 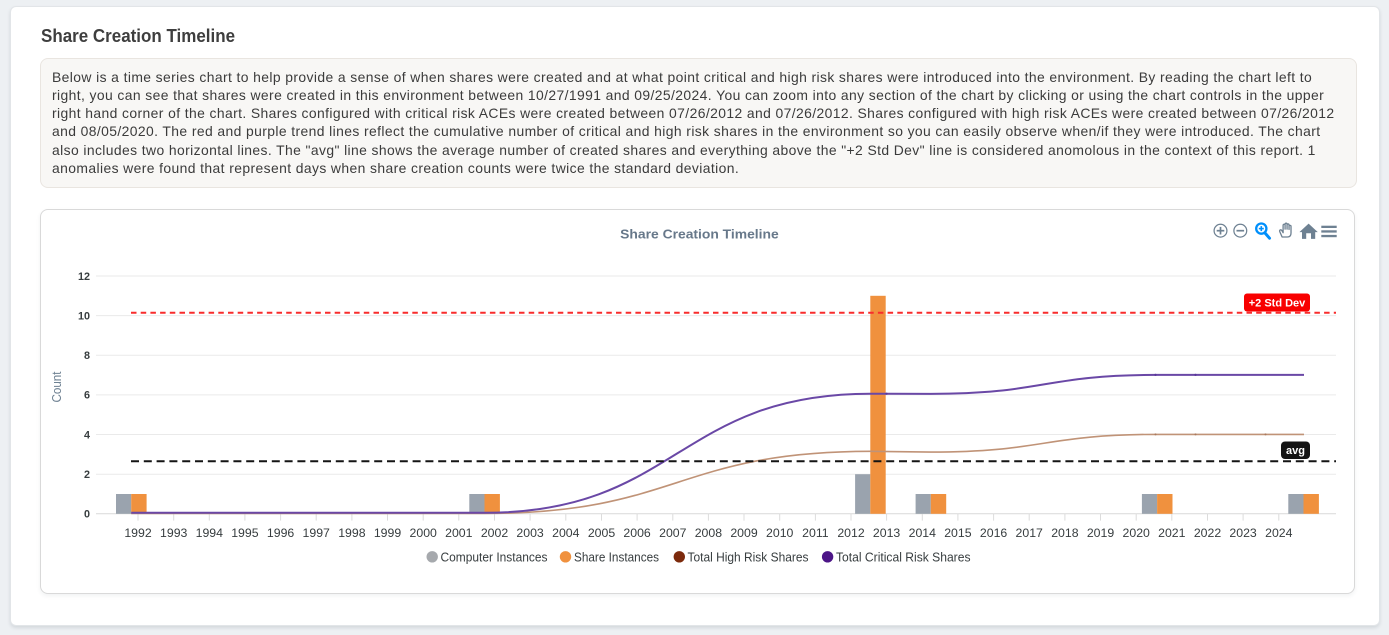 What do you see at coordinates (673, 533) in the screenshot?
I see `svg-text: 2007` at bounding box center [673, 533].